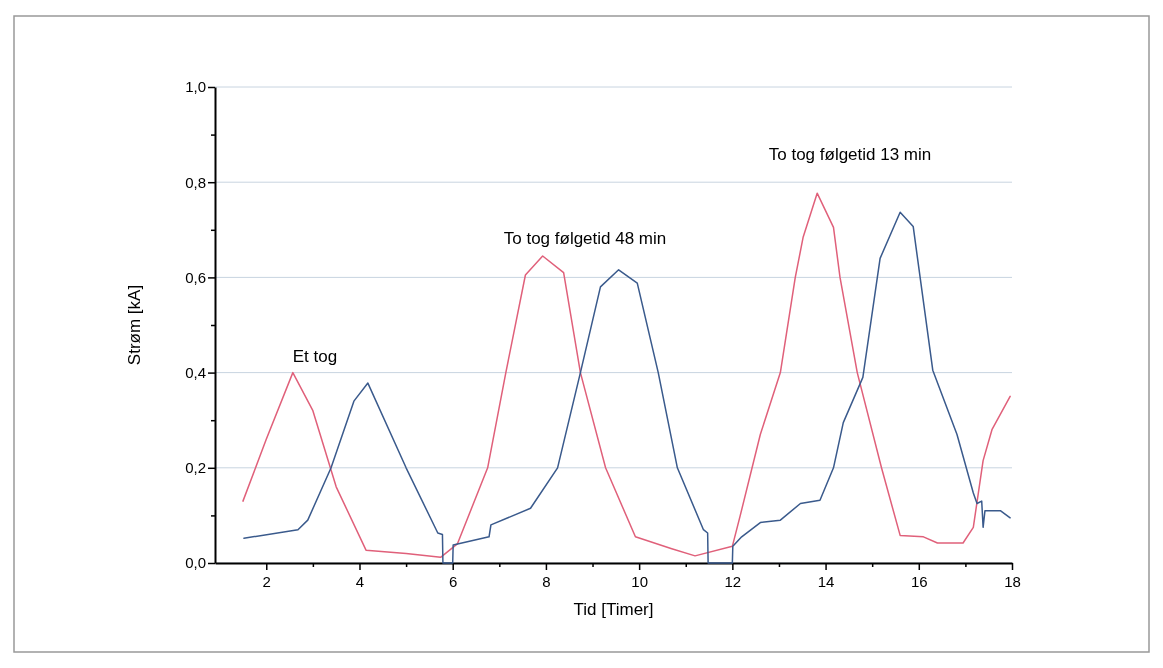 The image size is (1163, 668). I want to click on y-tick-label: 1,0, so click(195, 87).